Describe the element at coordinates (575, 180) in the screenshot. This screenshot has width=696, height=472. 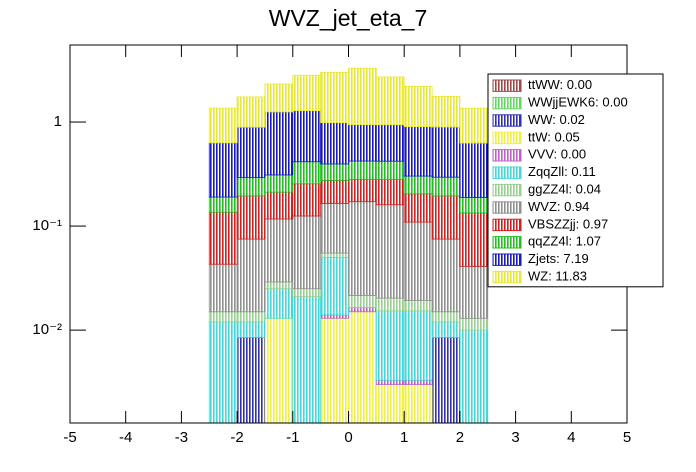
I see `legend-box` at that location.